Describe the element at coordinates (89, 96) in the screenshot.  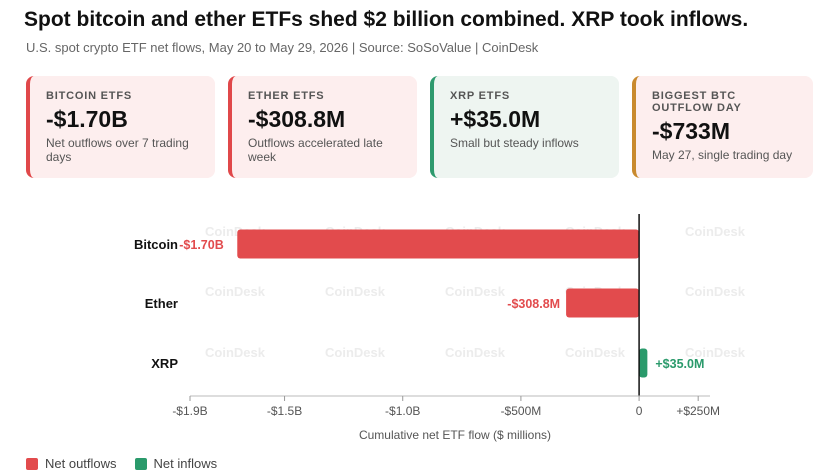
I see `card-label: BITCOIN ETFS` at that location.